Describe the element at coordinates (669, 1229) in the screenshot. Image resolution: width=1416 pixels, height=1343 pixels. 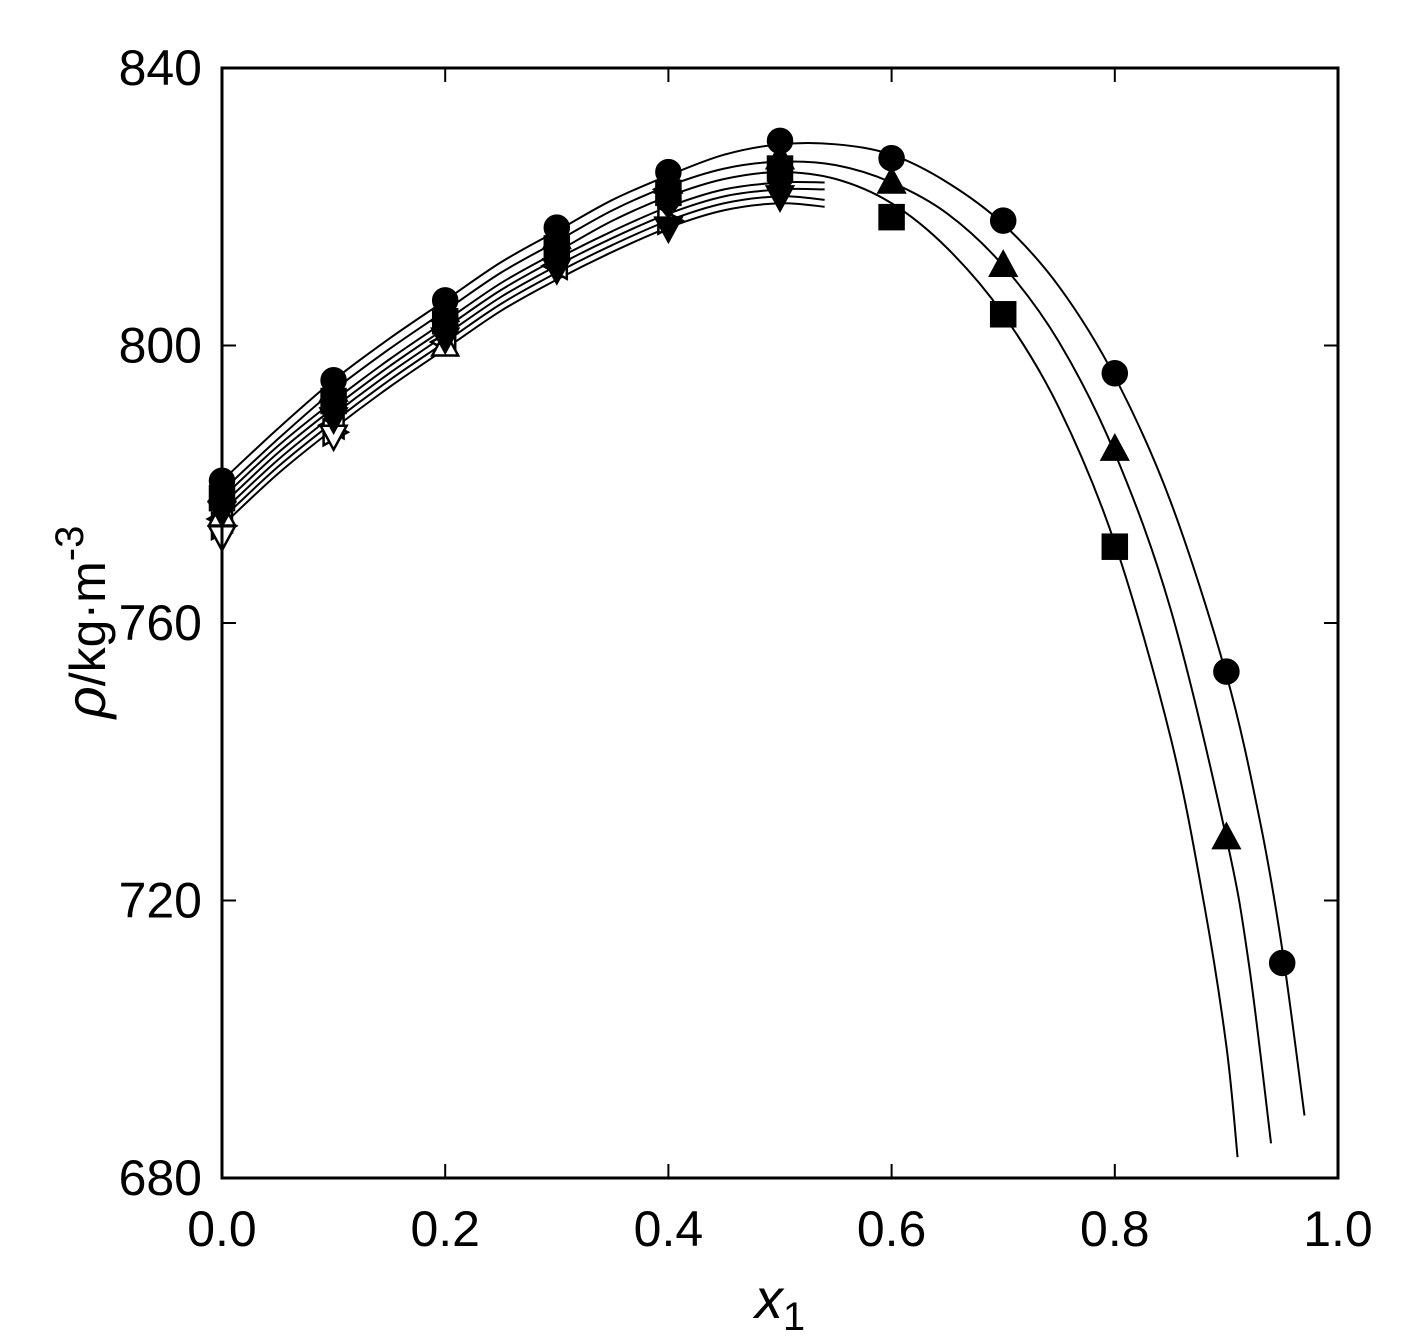
I see `x-tick-label: 0.4` at that location.